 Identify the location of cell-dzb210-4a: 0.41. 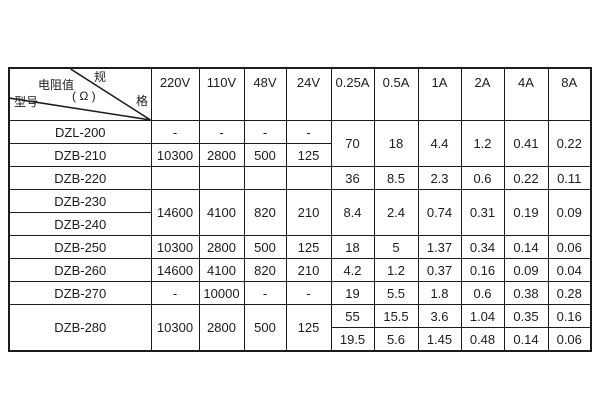
(526, 143).